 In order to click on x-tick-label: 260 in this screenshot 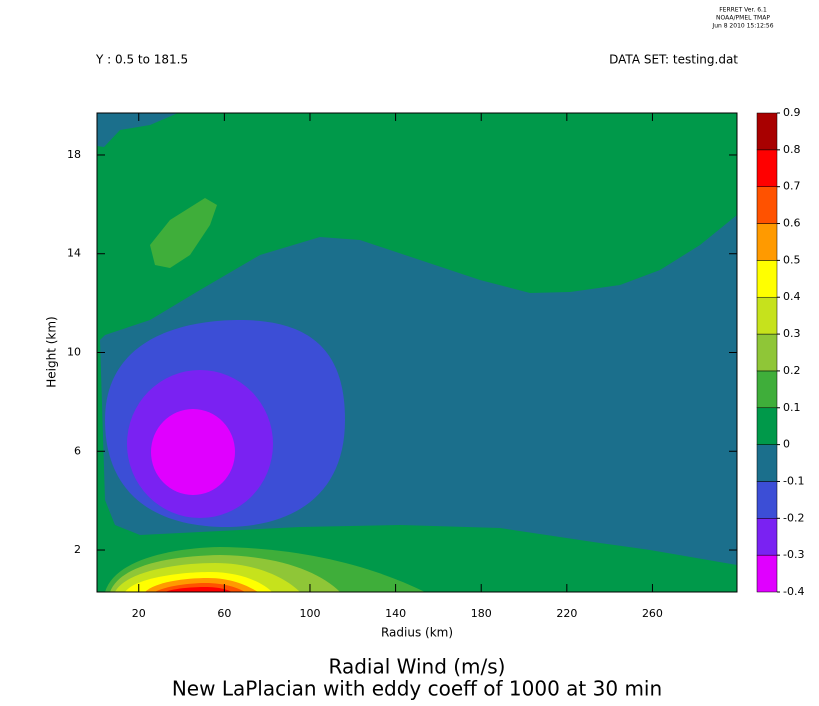, I will do `click(652, 613)`.